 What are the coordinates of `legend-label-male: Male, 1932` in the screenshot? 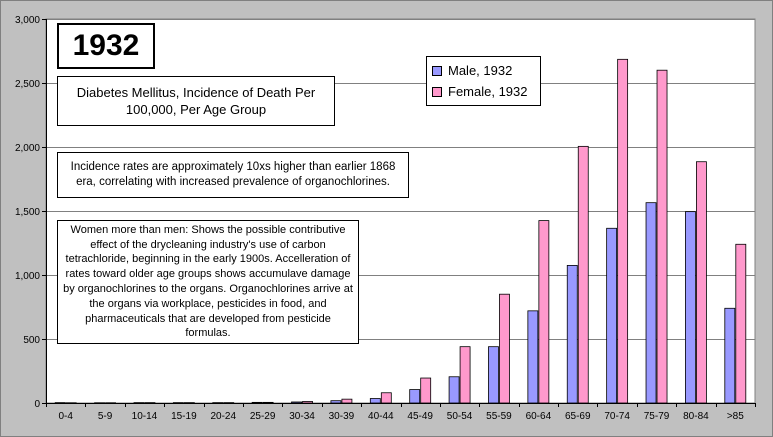 It's located at (480, 70).